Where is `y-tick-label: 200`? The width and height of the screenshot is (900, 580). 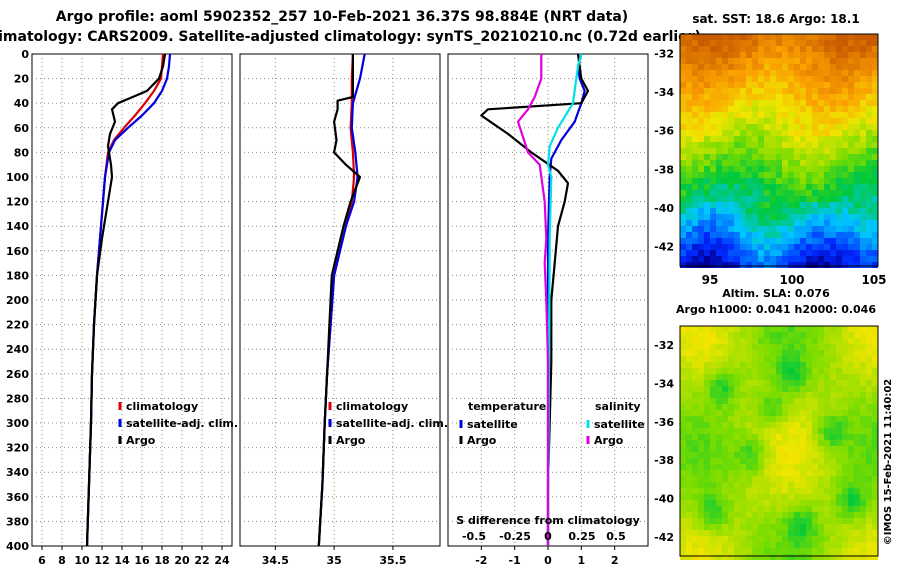 y-tick-label: 200 is located at coordinates (17, 300).